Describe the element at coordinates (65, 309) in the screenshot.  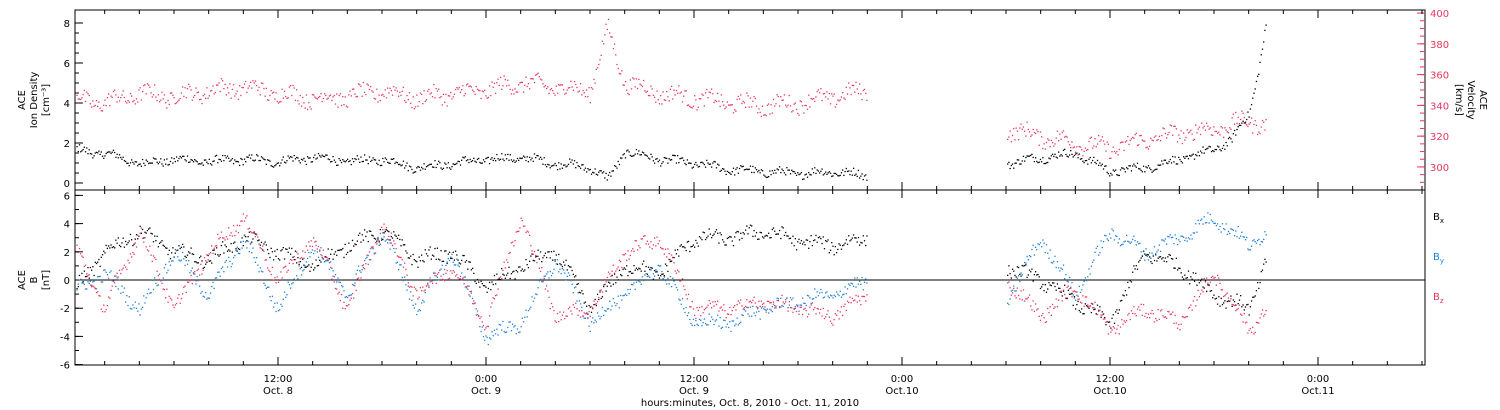
I see `field-ytick-label: -2` at that location.